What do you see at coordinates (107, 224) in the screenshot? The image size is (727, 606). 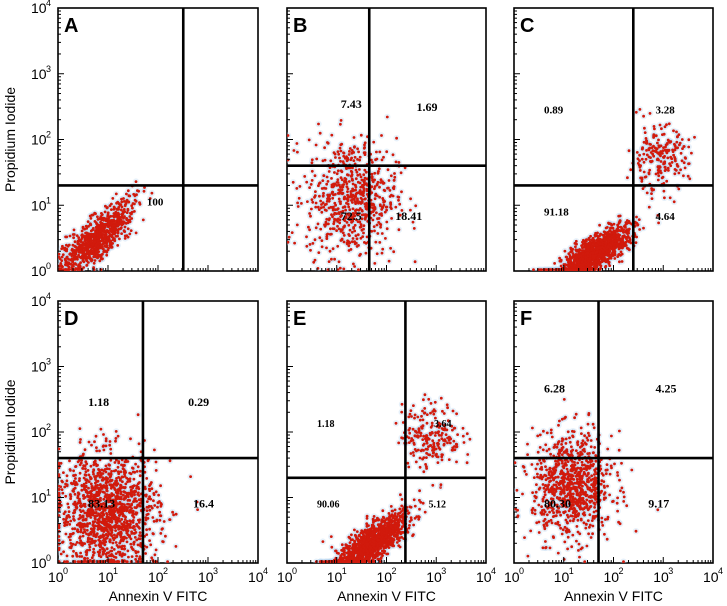 I see `dots-layer` at bounding box center [107, 224].